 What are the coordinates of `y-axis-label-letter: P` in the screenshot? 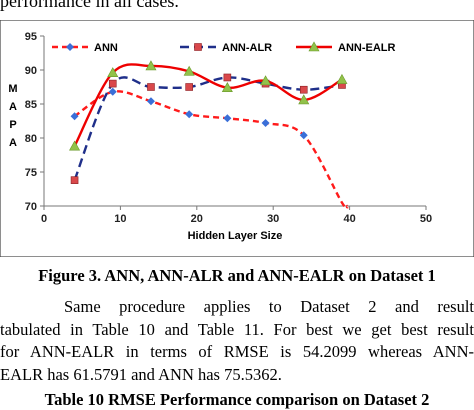 It's located at (12, 125).